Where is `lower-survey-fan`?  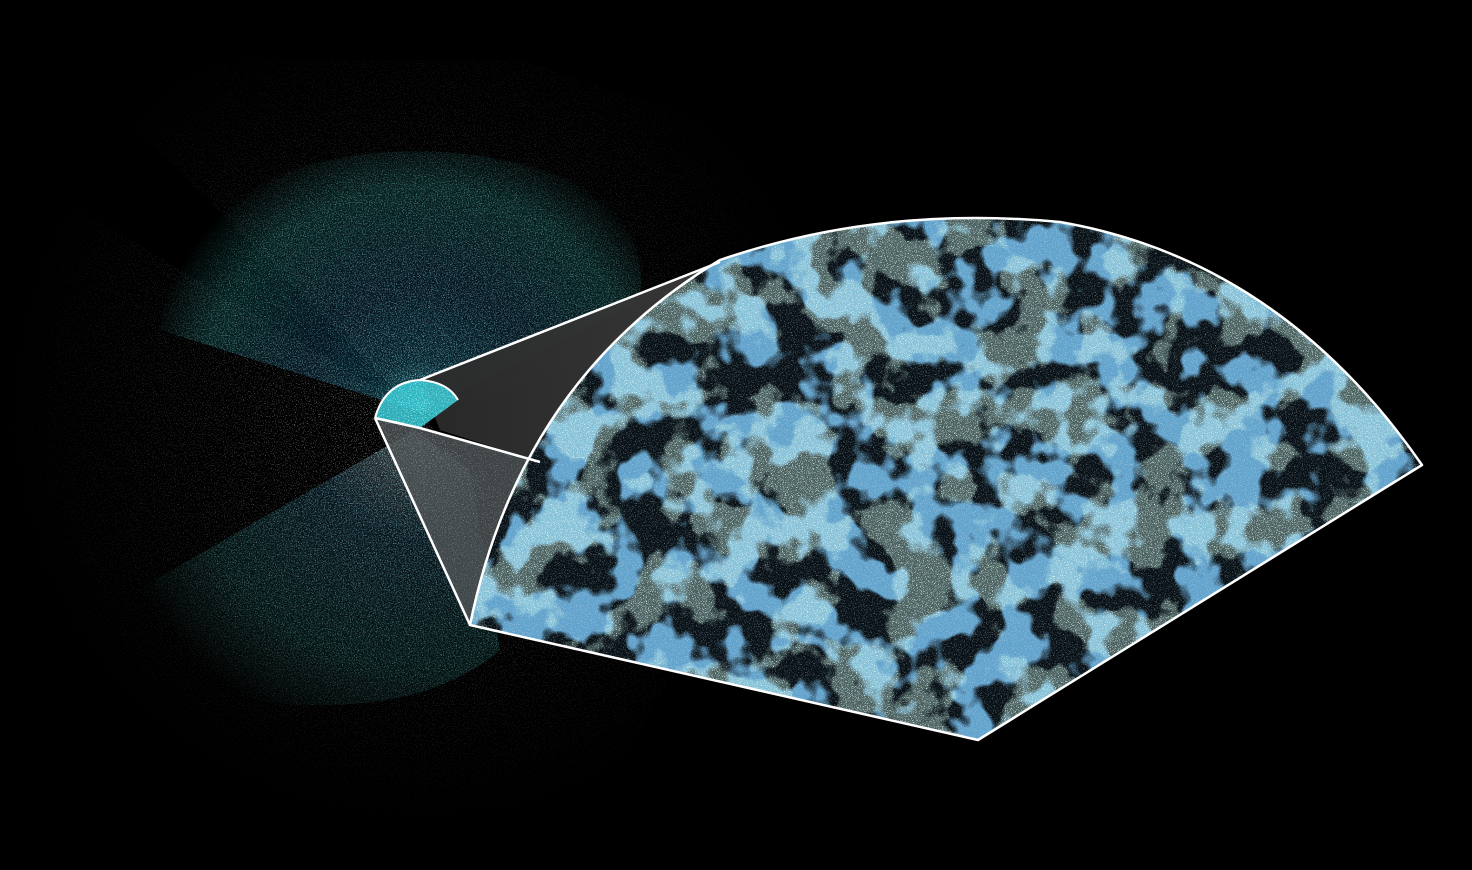 lower-survey-fan is located at coordinates (310, 568).